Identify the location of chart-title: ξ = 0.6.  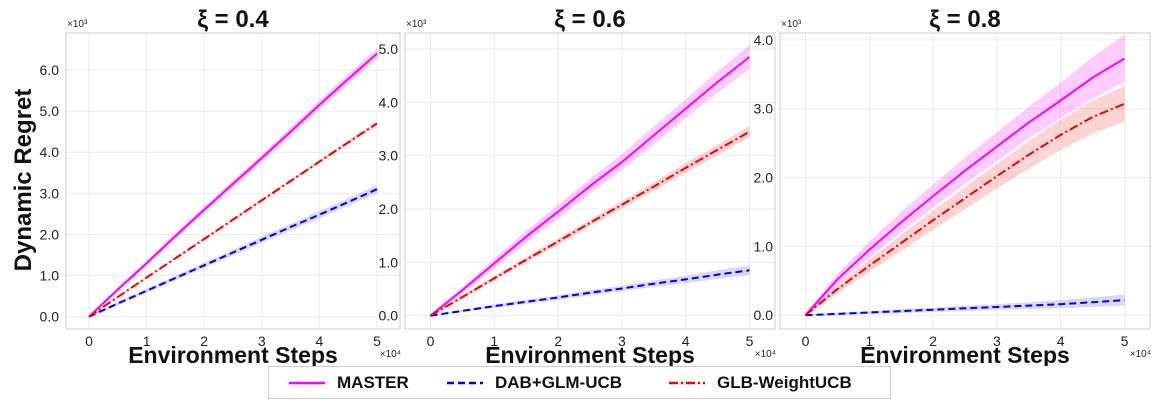
(589, 19).